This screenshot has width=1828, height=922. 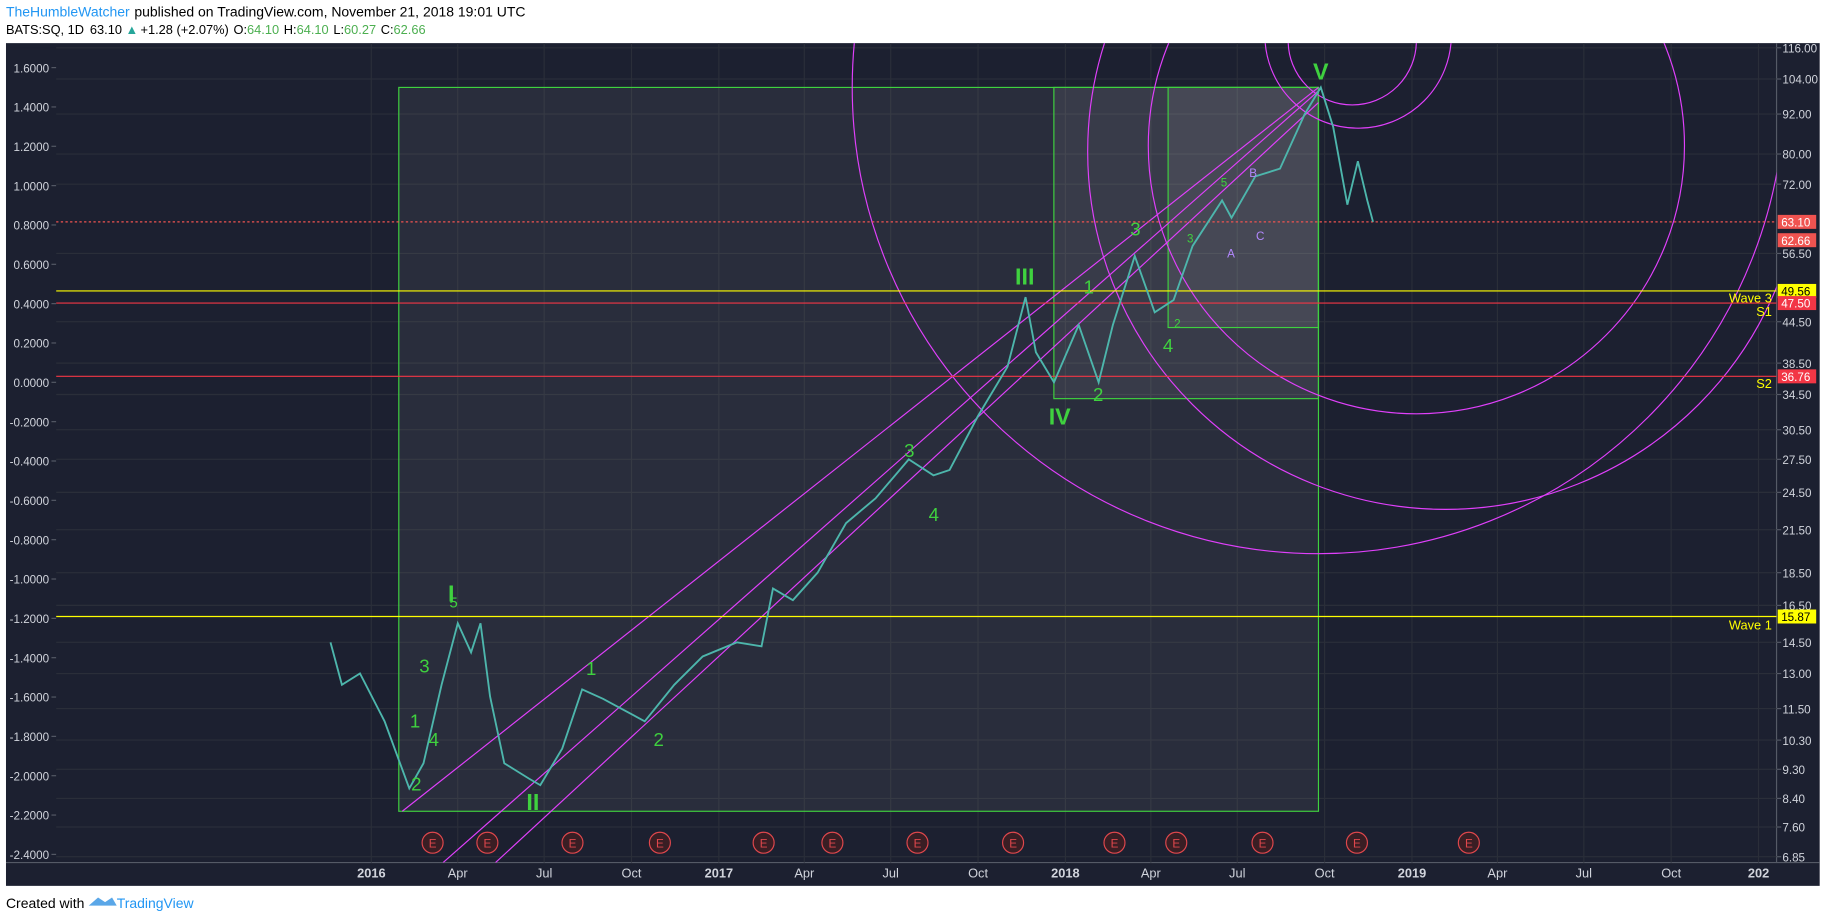 I want to click on level-label: 15.87, so click(x=1795, y=617).